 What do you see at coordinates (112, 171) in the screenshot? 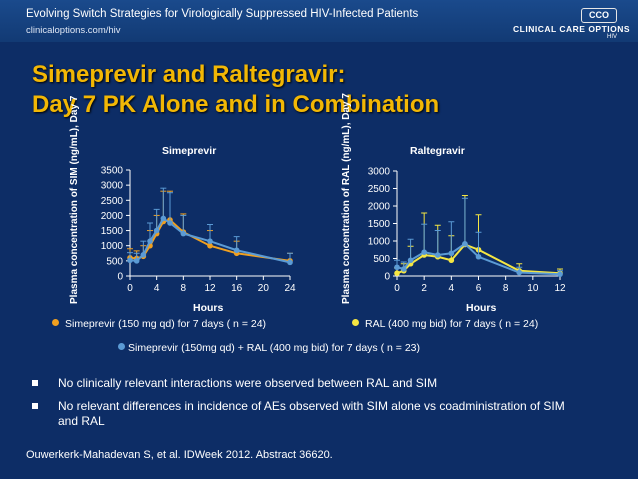
I see `y-tick-label: 3500` at bounding box center [112, 171].